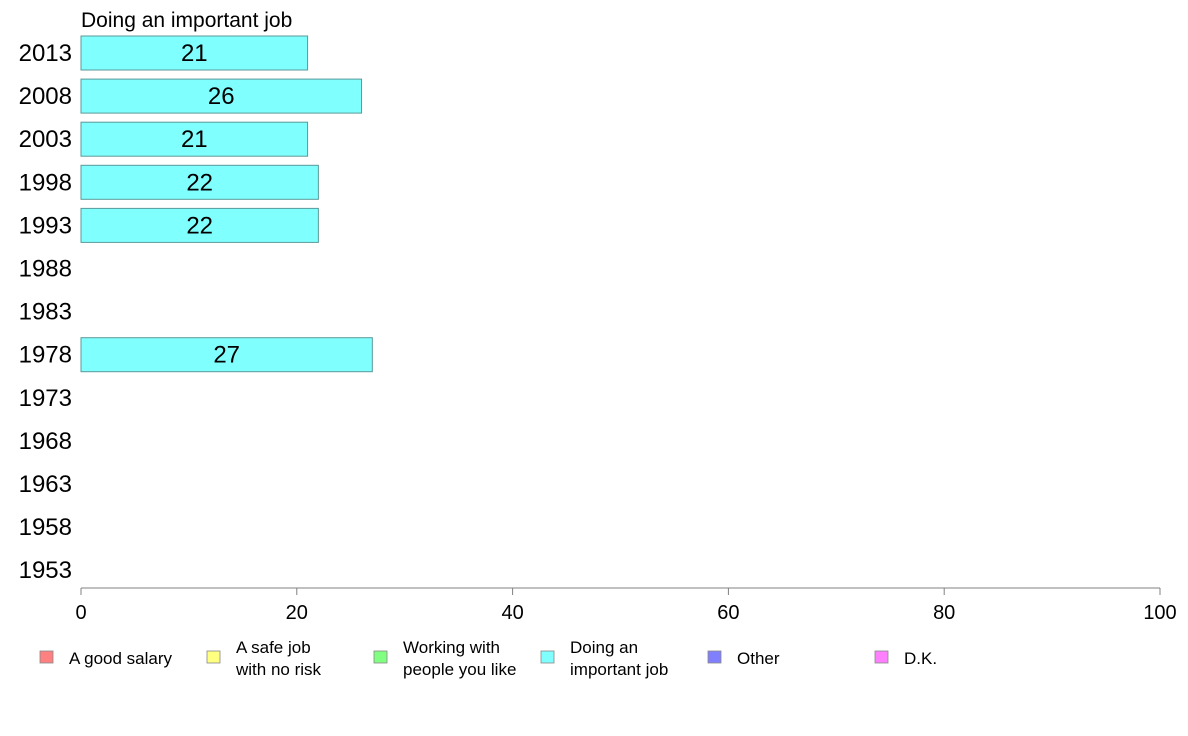 The image size is (1188, 736). I want to click on y-tick-label: 1988, so click(45, 269).